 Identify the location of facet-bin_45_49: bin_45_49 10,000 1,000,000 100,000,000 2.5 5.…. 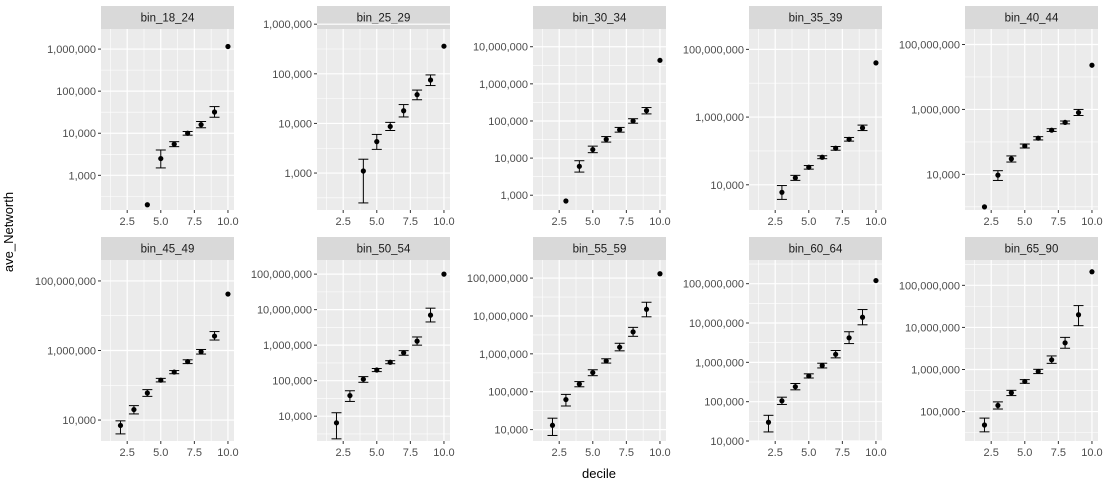
(137, 348).